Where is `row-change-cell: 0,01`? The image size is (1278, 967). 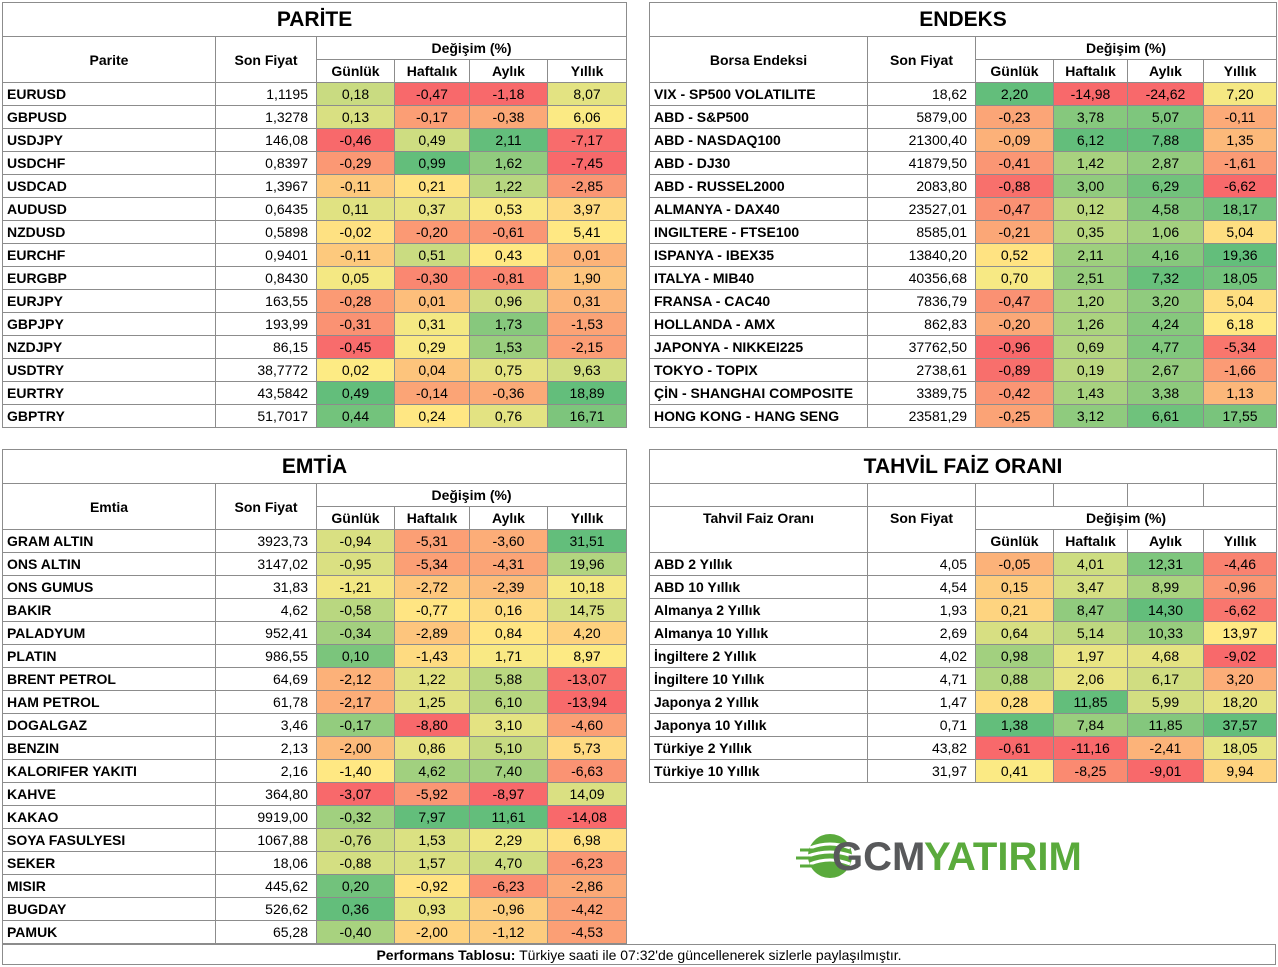 row-change-cell: 0,01 is located at coordinates (432, 301).